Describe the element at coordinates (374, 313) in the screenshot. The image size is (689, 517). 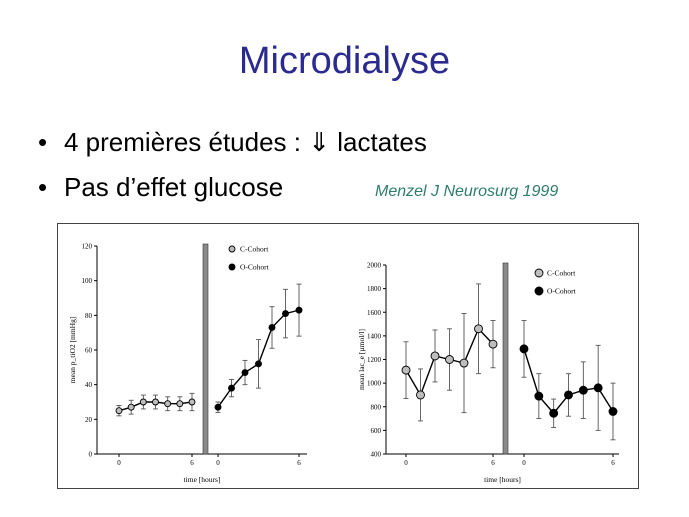
I see `y-tick-label: 1600` at that location.